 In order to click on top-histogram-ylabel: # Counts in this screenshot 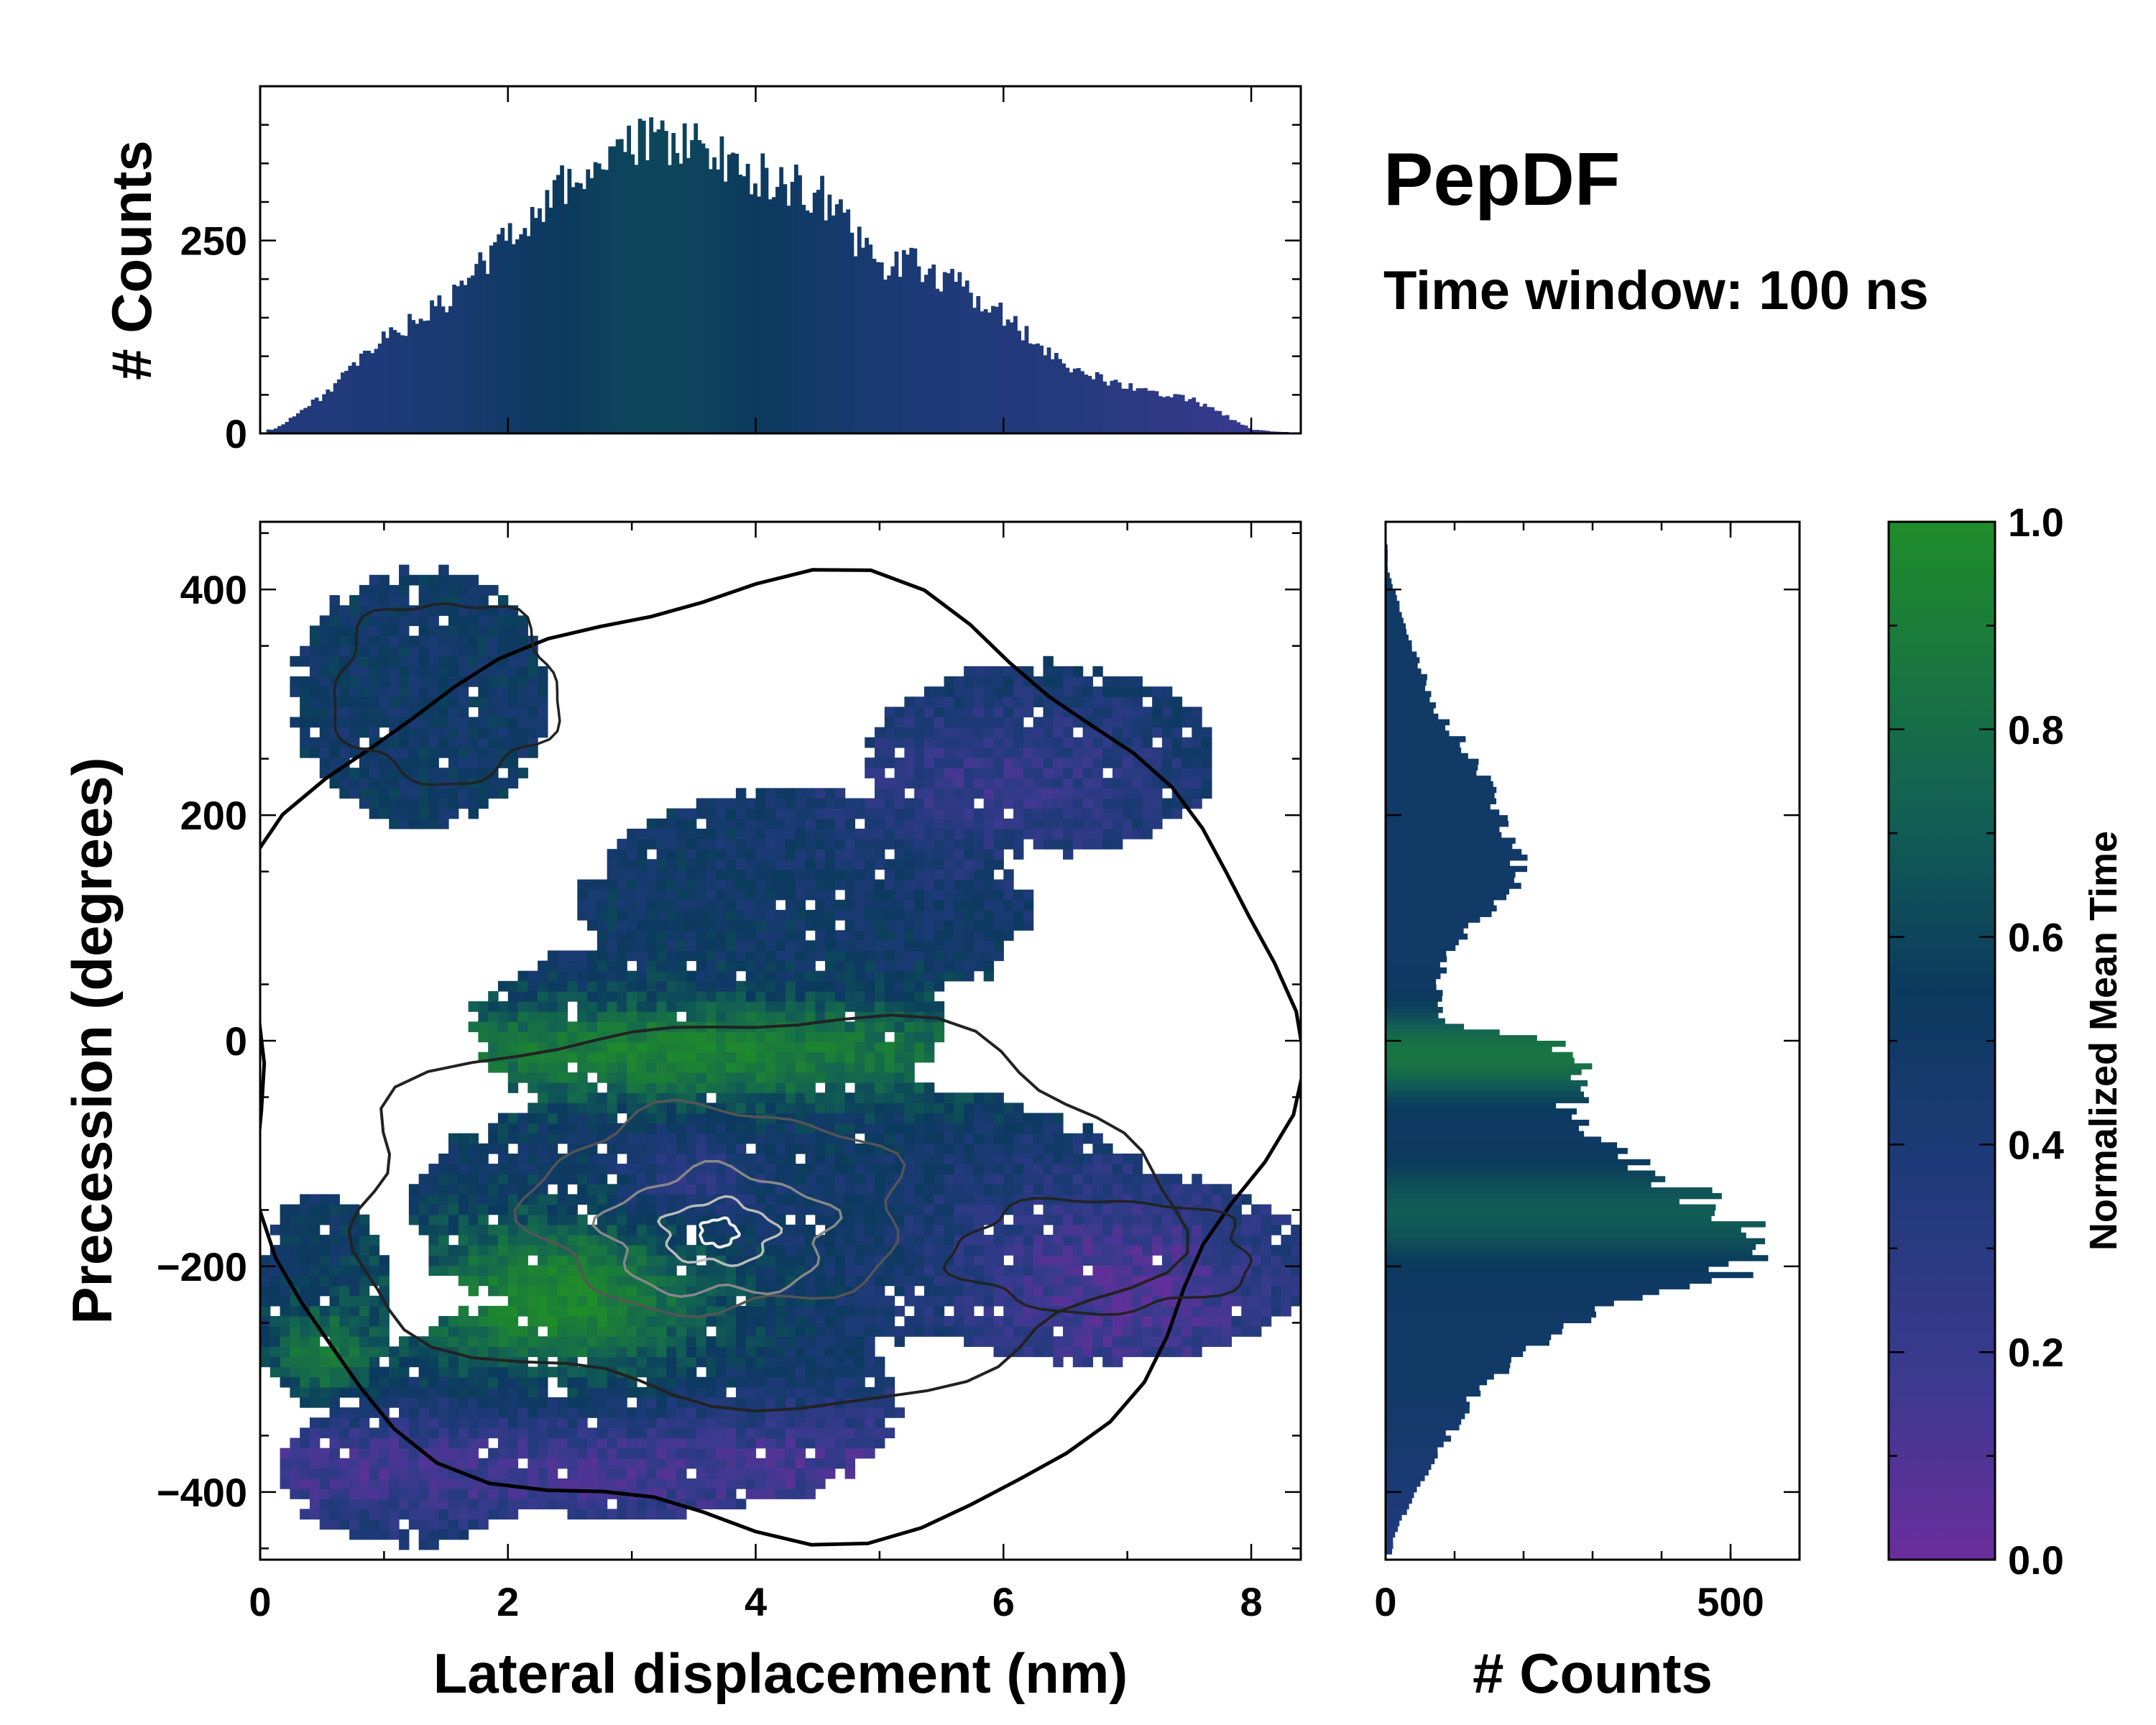, I will do `click(131, 260)`.